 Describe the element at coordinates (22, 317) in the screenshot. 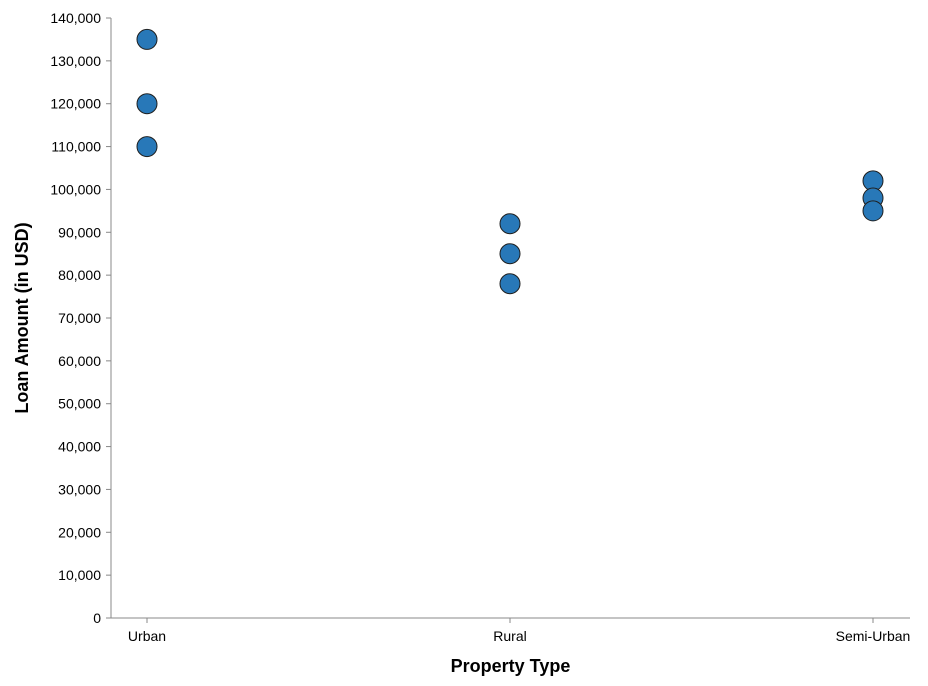

I see `y-axis-title: Loan Amount (in USD)` at that location.